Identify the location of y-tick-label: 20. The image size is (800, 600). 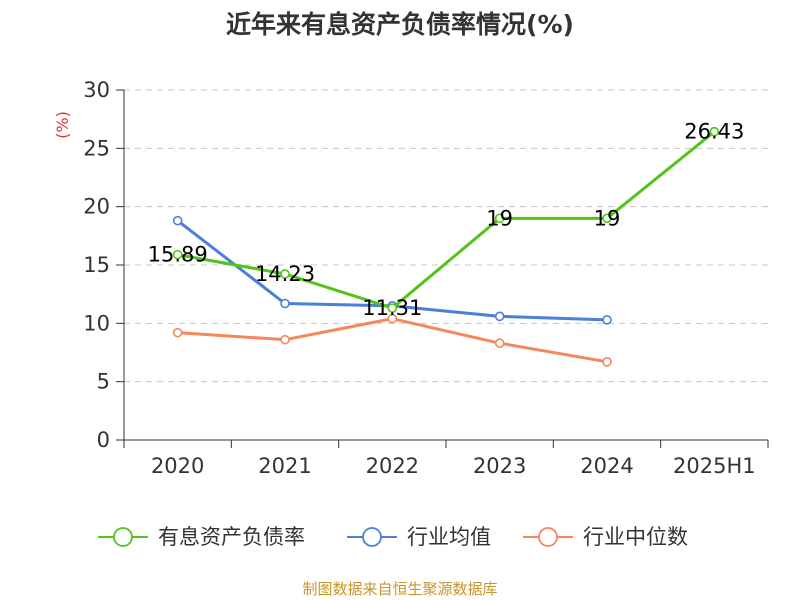
(96, 207).